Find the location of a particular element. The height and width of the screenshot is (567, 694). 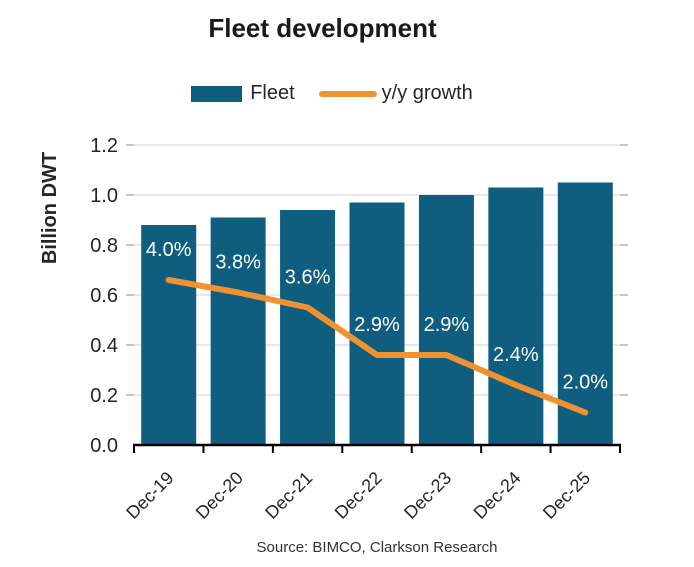

legend: Fleet y/y growth is located at coordinates (332, 93).